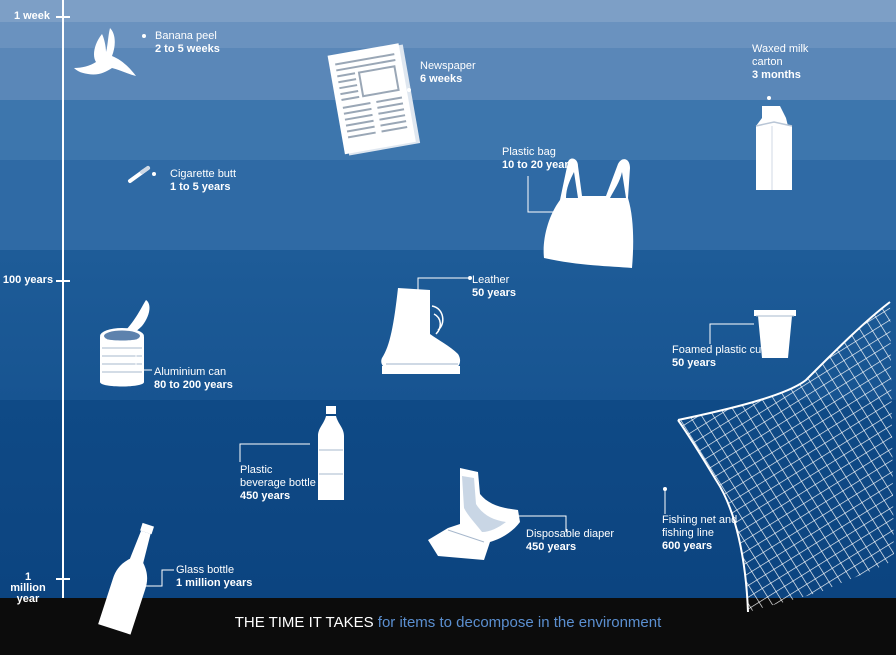 Image resolution: width=896 pixels, height=655 pixels. What do you see at coordinates (304, 622) in the screenshot?
I see `footer-title-emphasis: THE TIME IT TAKES` at bounding box center [304, 622].